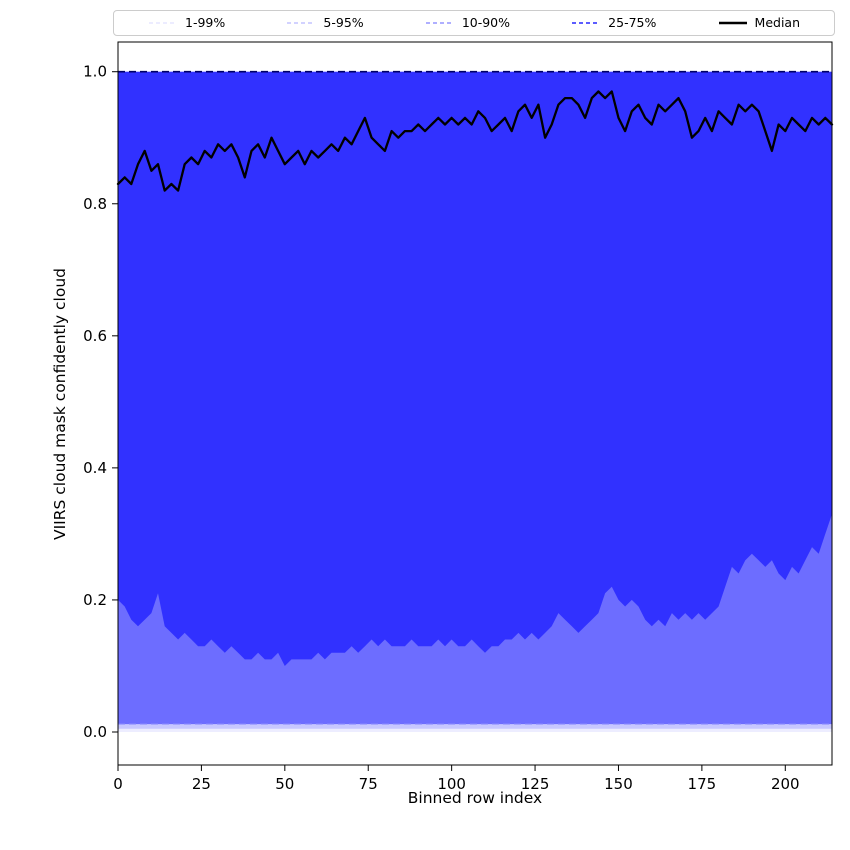 The image size is (850, 850). I want to click on x-tick-label: 50, so click(284, 784).